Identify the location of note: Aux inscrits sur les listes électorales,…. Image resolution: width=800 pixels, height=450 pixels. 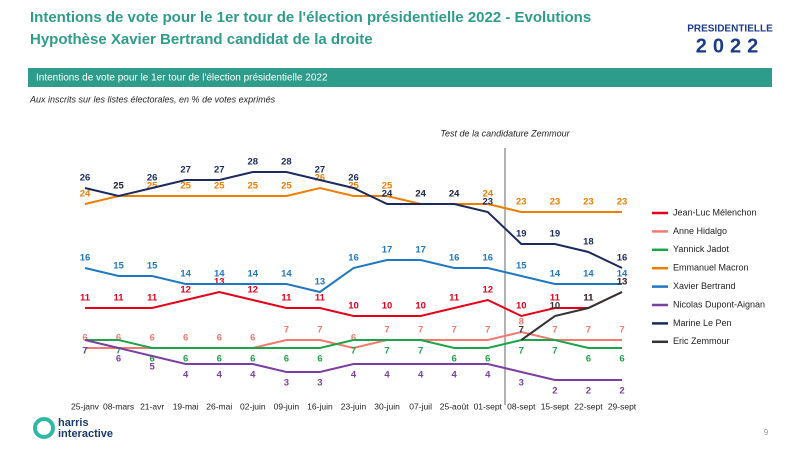
(152, 99).